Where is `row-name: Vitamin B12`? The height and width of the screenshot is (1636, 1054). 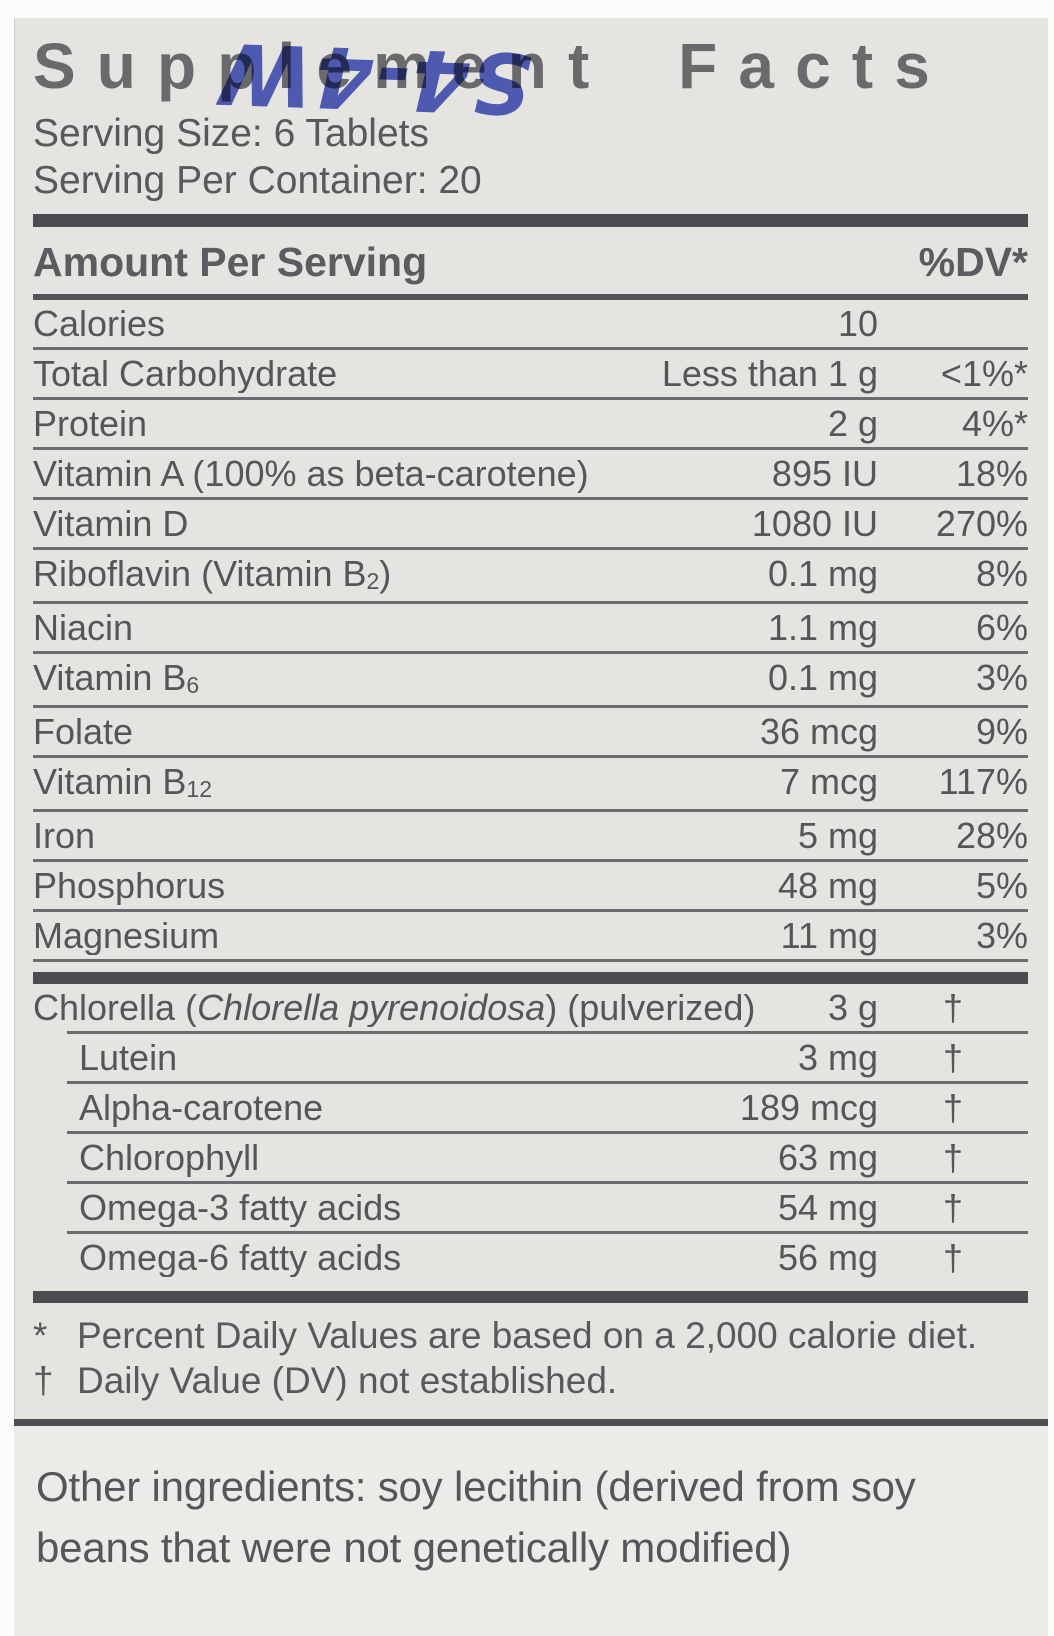
row-name: Vitamin B12 is located at coordinates (123, 783).